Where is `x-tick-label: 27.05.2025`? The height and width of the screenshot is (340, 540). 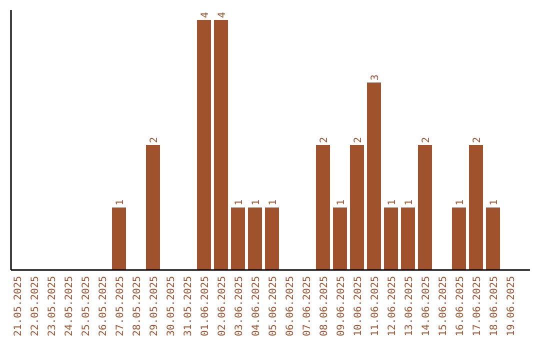 x-tick-label: 27.05.2025 is located at coordinates (120, 306).